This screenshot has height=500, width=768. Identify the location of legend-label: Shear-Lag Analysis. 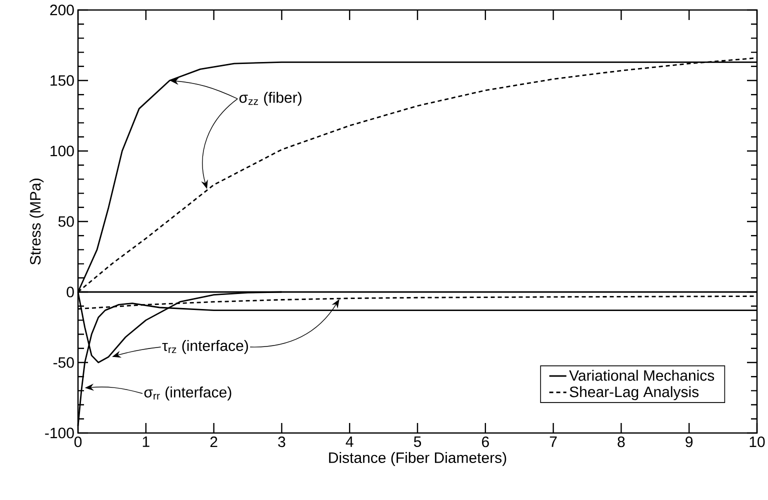
(634, 393).